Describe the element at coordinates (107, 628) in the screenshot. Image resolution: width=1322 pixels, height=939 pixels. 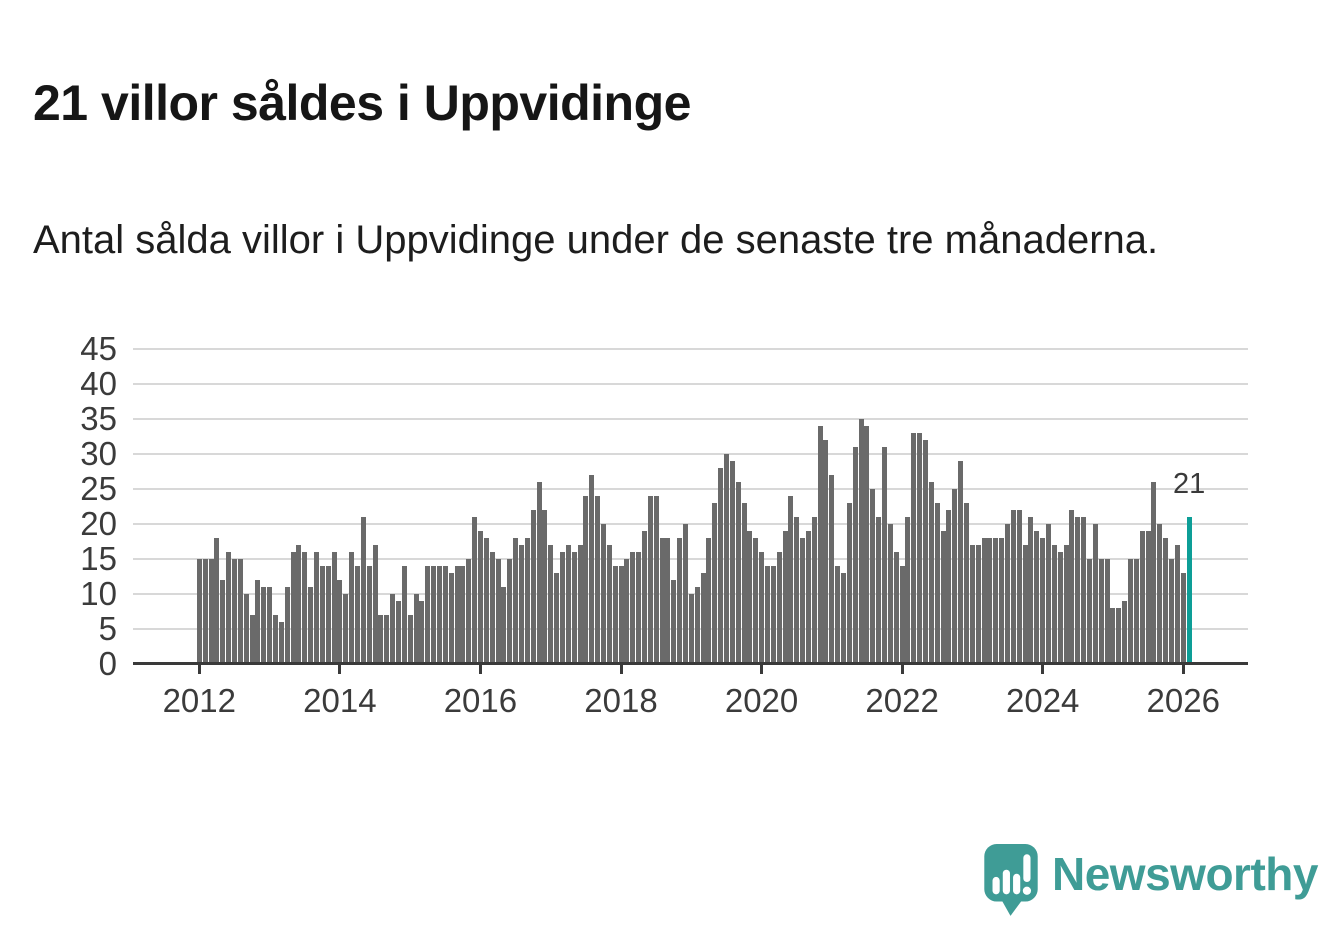
I see `y-axis-tick-label: 5` at that location.